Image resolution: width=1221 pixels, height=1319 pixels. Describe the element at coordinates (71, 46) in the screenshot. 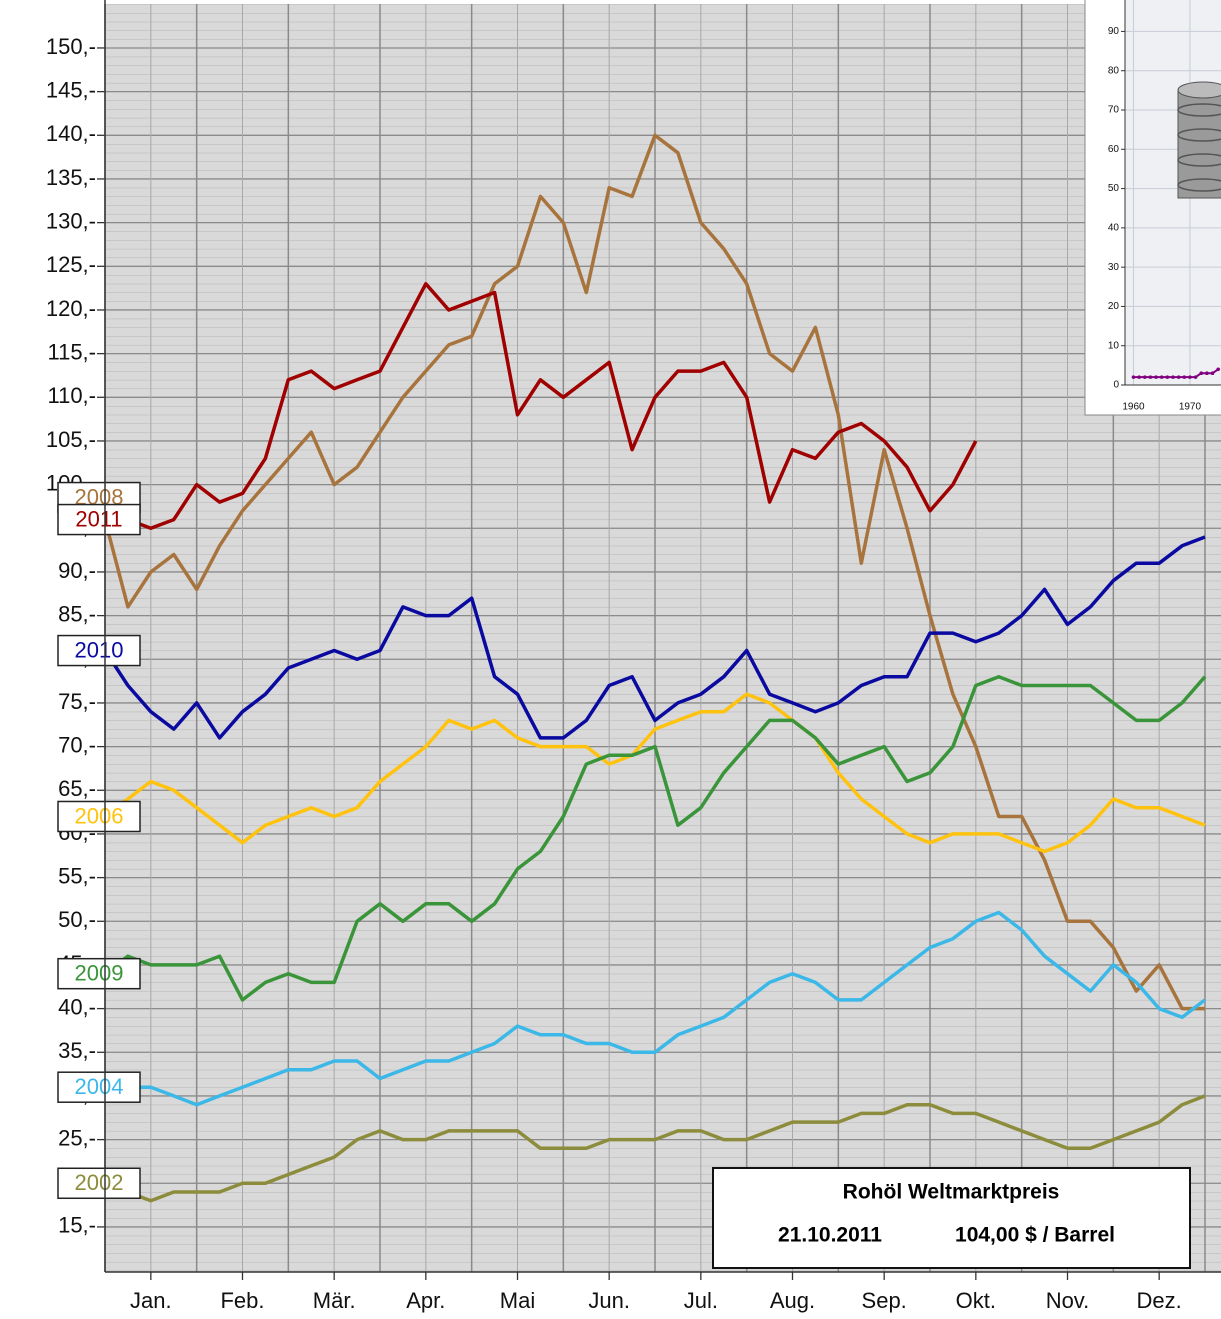

I see `y-tick-label: 150,-` at that location.